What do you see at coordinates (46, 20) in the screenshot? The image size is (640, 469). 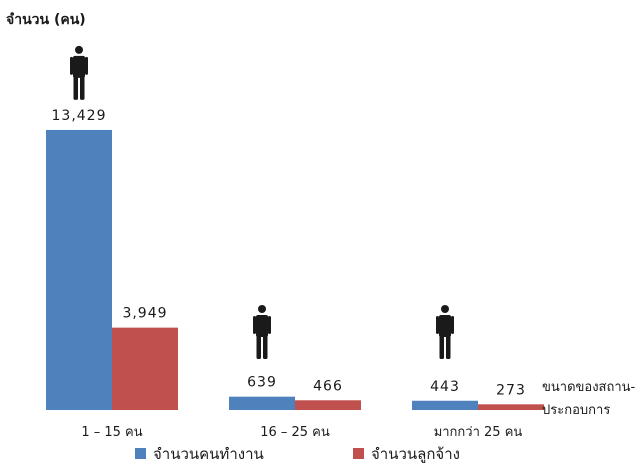 I see `y-axis-label: จำนวน (คน)` at bounding box center [46, 20].